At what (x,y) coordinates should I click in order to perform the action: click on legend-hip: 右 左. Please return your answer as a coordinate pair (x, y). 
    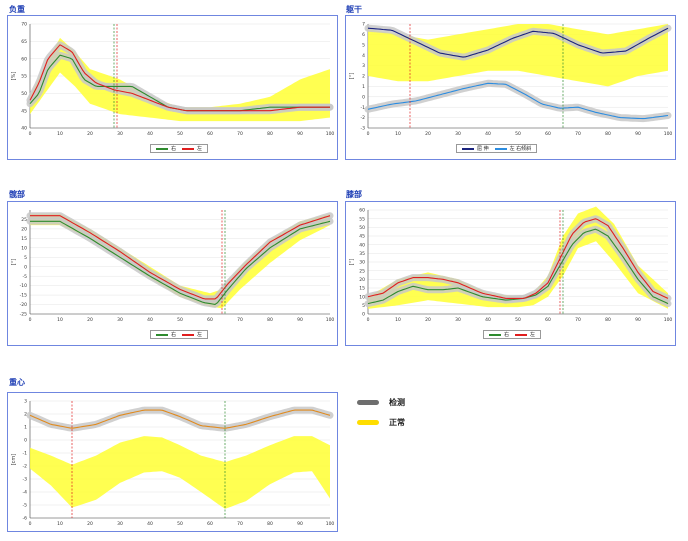
    Looking at the image, I should click on (179, 334).